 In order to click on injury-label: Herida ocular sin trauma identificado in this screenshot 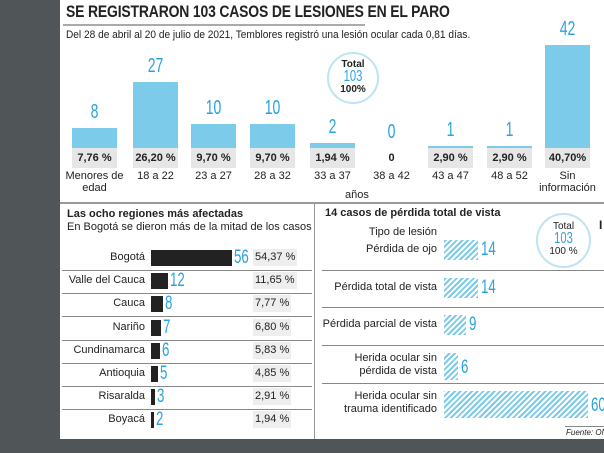, I will do `click(390, 402)`.